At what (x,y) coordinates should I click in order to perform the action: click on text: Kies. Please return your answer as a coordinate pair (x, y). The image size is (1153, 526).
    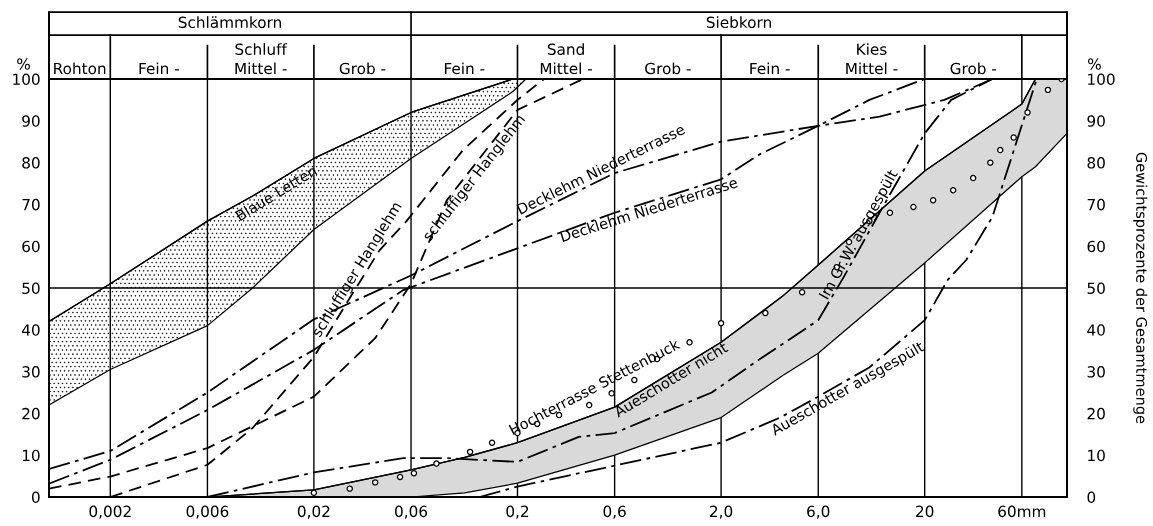
    Looking at the image, I should click on (872, 49).